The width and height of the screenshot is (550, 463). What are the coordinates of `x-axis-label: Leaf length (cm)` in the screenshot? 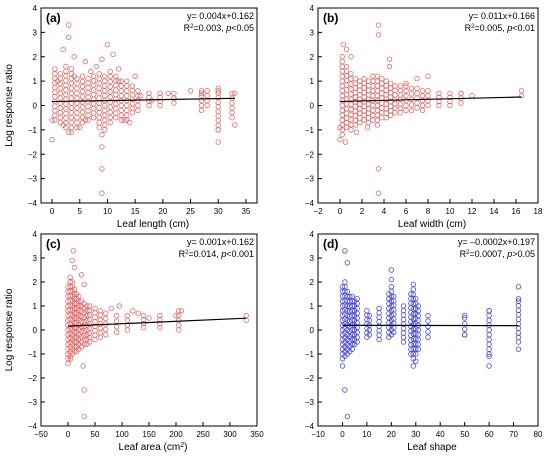 It's located at (153, 224).